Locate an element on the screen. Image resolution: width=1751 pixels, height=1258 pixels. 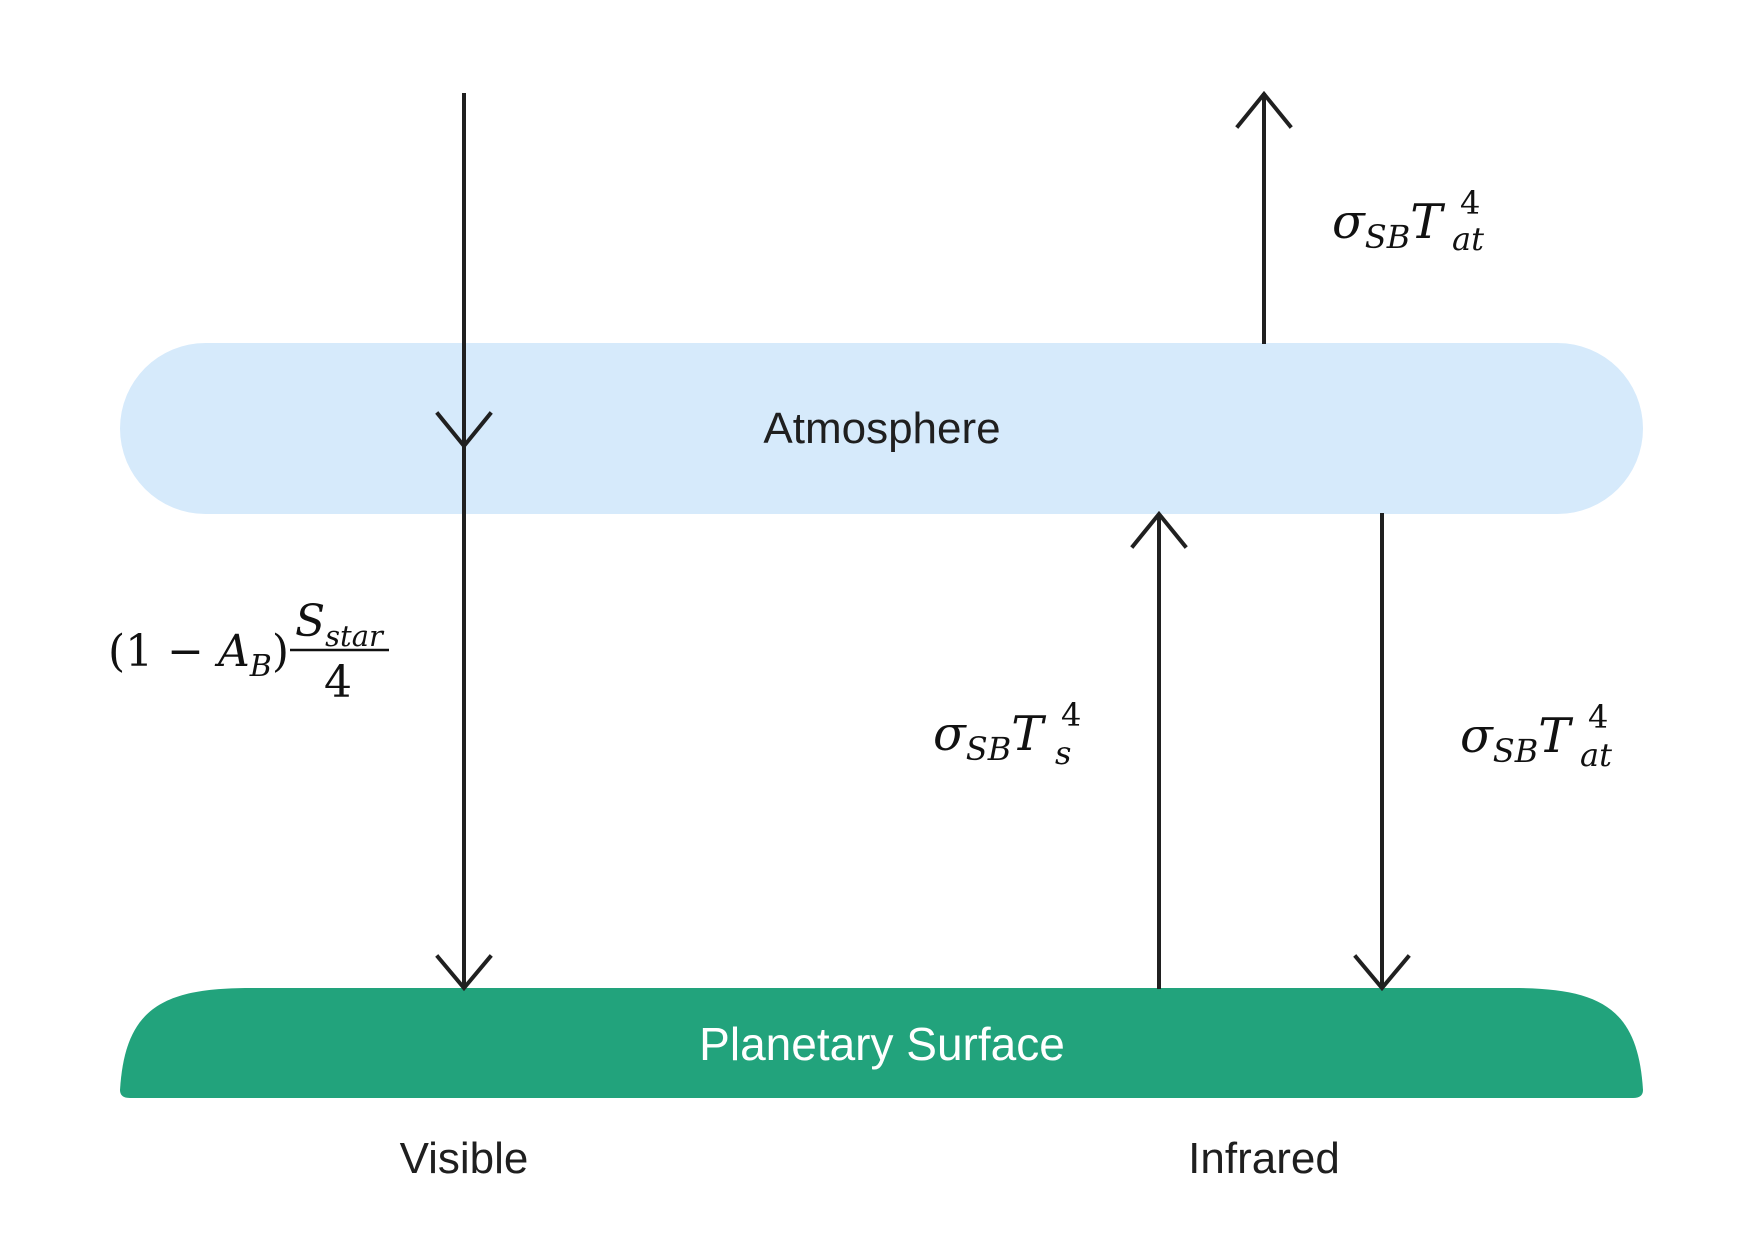
flux-open-paren: (1 − is located at coordinates (163, 651).